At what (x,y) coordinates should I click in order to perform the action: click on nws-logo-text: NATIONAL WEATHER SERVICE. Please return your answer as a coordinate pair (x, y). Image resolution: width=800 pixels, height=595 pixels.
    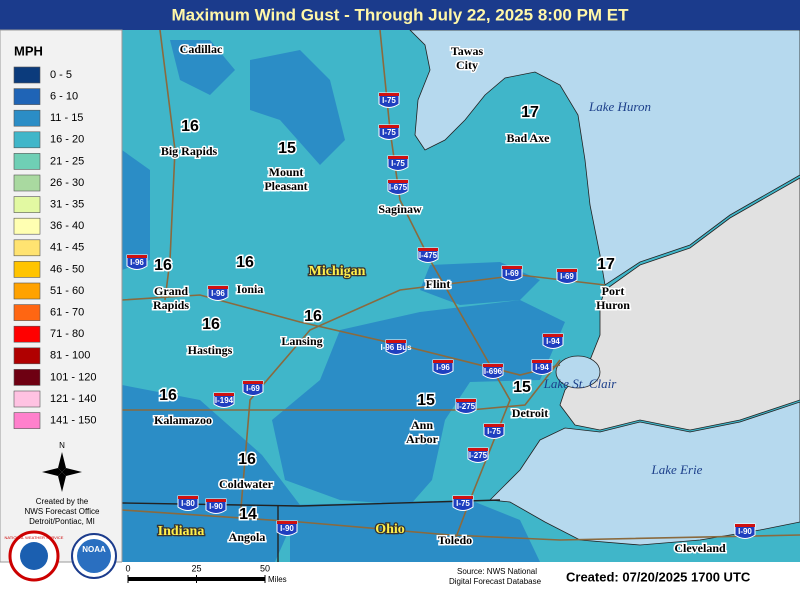
    Looking at the image, I should click on (34, 537).